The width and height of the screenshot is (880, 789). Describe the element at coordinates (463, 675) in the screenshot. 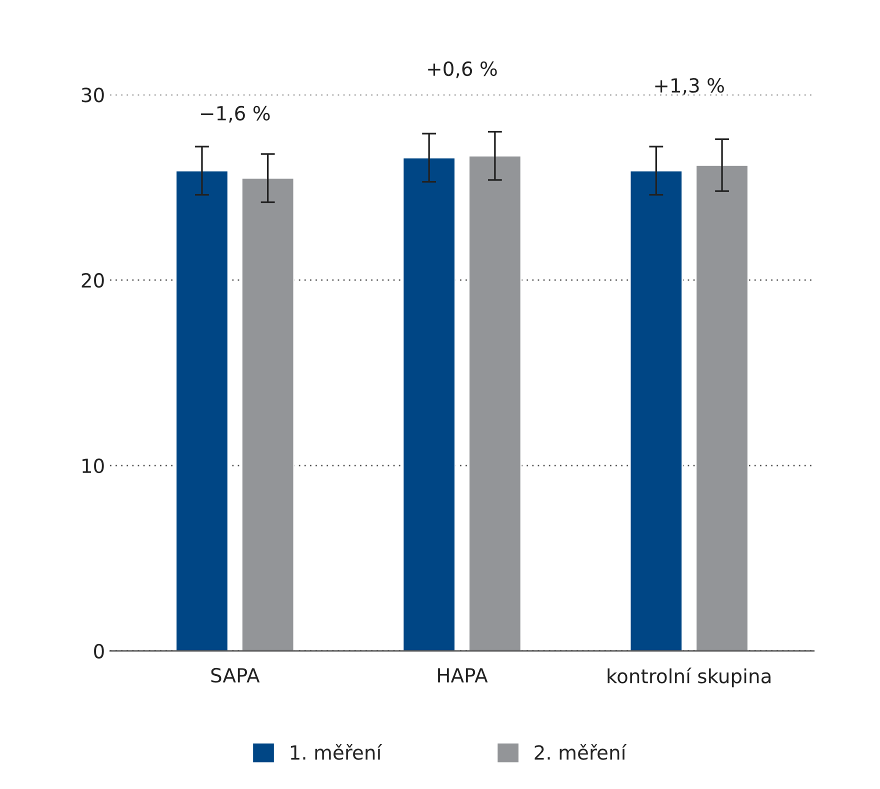

I see `x-tick-label: HAPA` at that location.